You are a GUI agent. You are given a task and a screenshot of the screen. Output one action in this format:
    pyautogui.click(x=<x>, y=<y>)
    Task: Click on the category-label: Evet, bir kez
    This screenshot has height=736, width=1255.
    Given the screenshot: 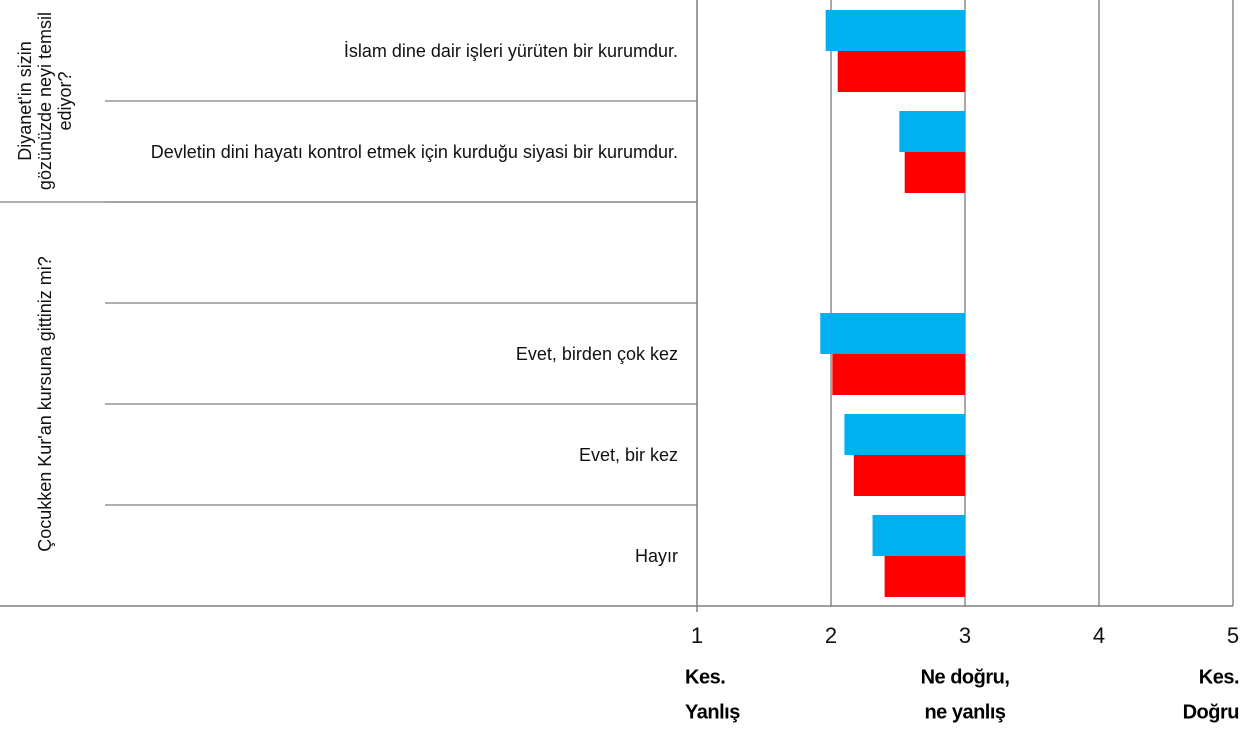 What is the action you would take?
    pyautogui.click(x=389, y=454)
    